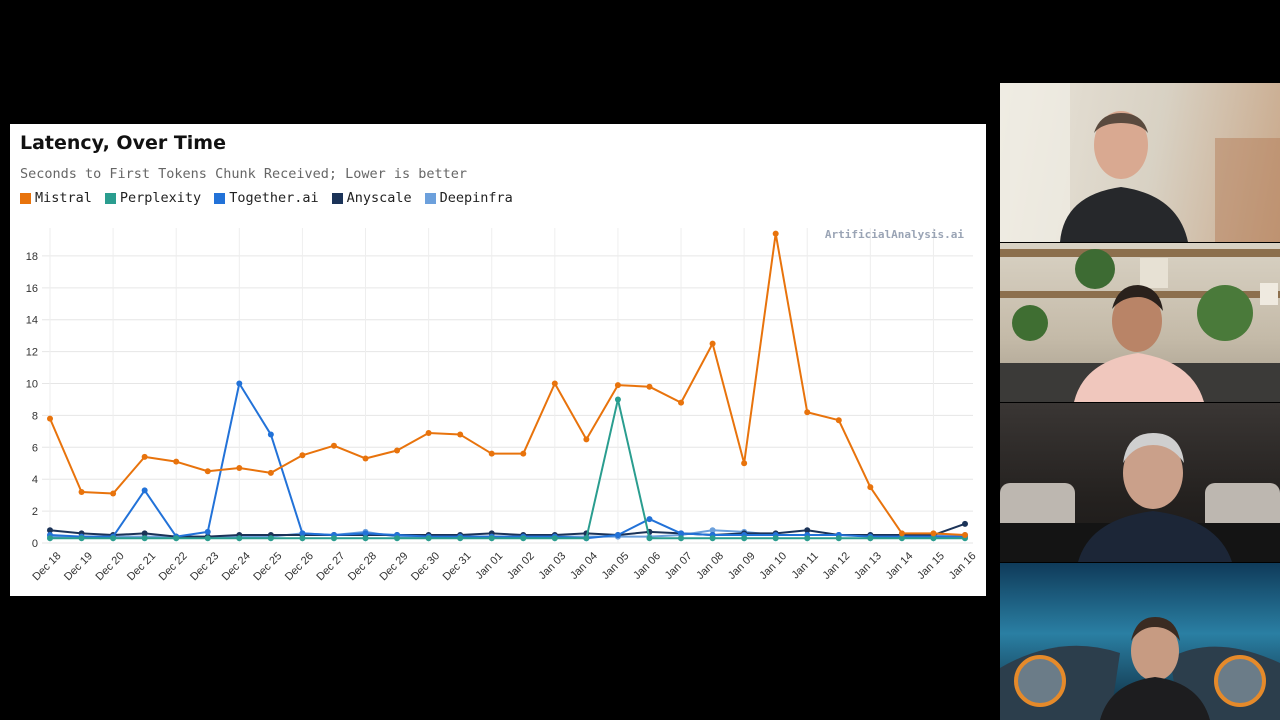 The image size is (1280, 720). What do you see at coordinates (868, 566) in the screenshot?
I see `x-tick-label: Jan 13` at bounding box center [868, 566].